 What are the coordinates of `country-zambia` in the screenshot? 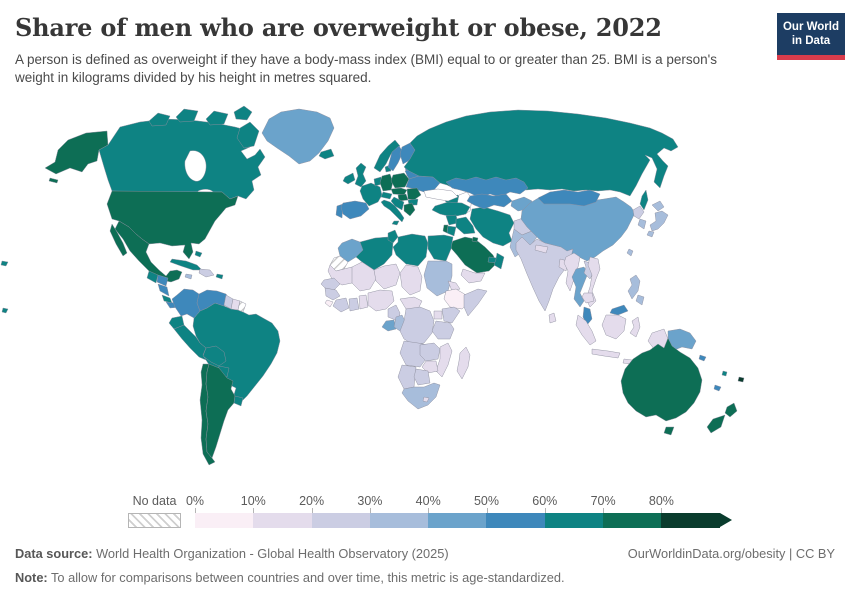 It's located at (430, 352).